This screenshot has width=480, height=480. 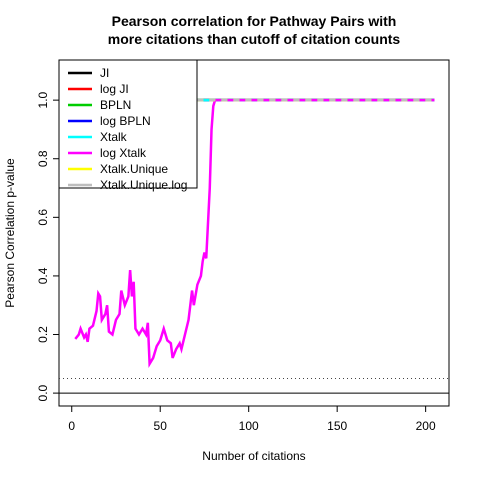 I want to click on x-axis-label: Number of citations, so click(x=253, y=456).